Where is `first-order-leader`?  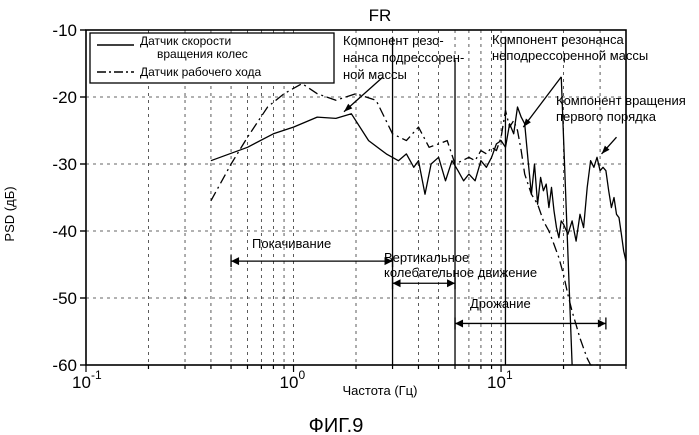
first-order-leader is located at coordinates (609, 145).